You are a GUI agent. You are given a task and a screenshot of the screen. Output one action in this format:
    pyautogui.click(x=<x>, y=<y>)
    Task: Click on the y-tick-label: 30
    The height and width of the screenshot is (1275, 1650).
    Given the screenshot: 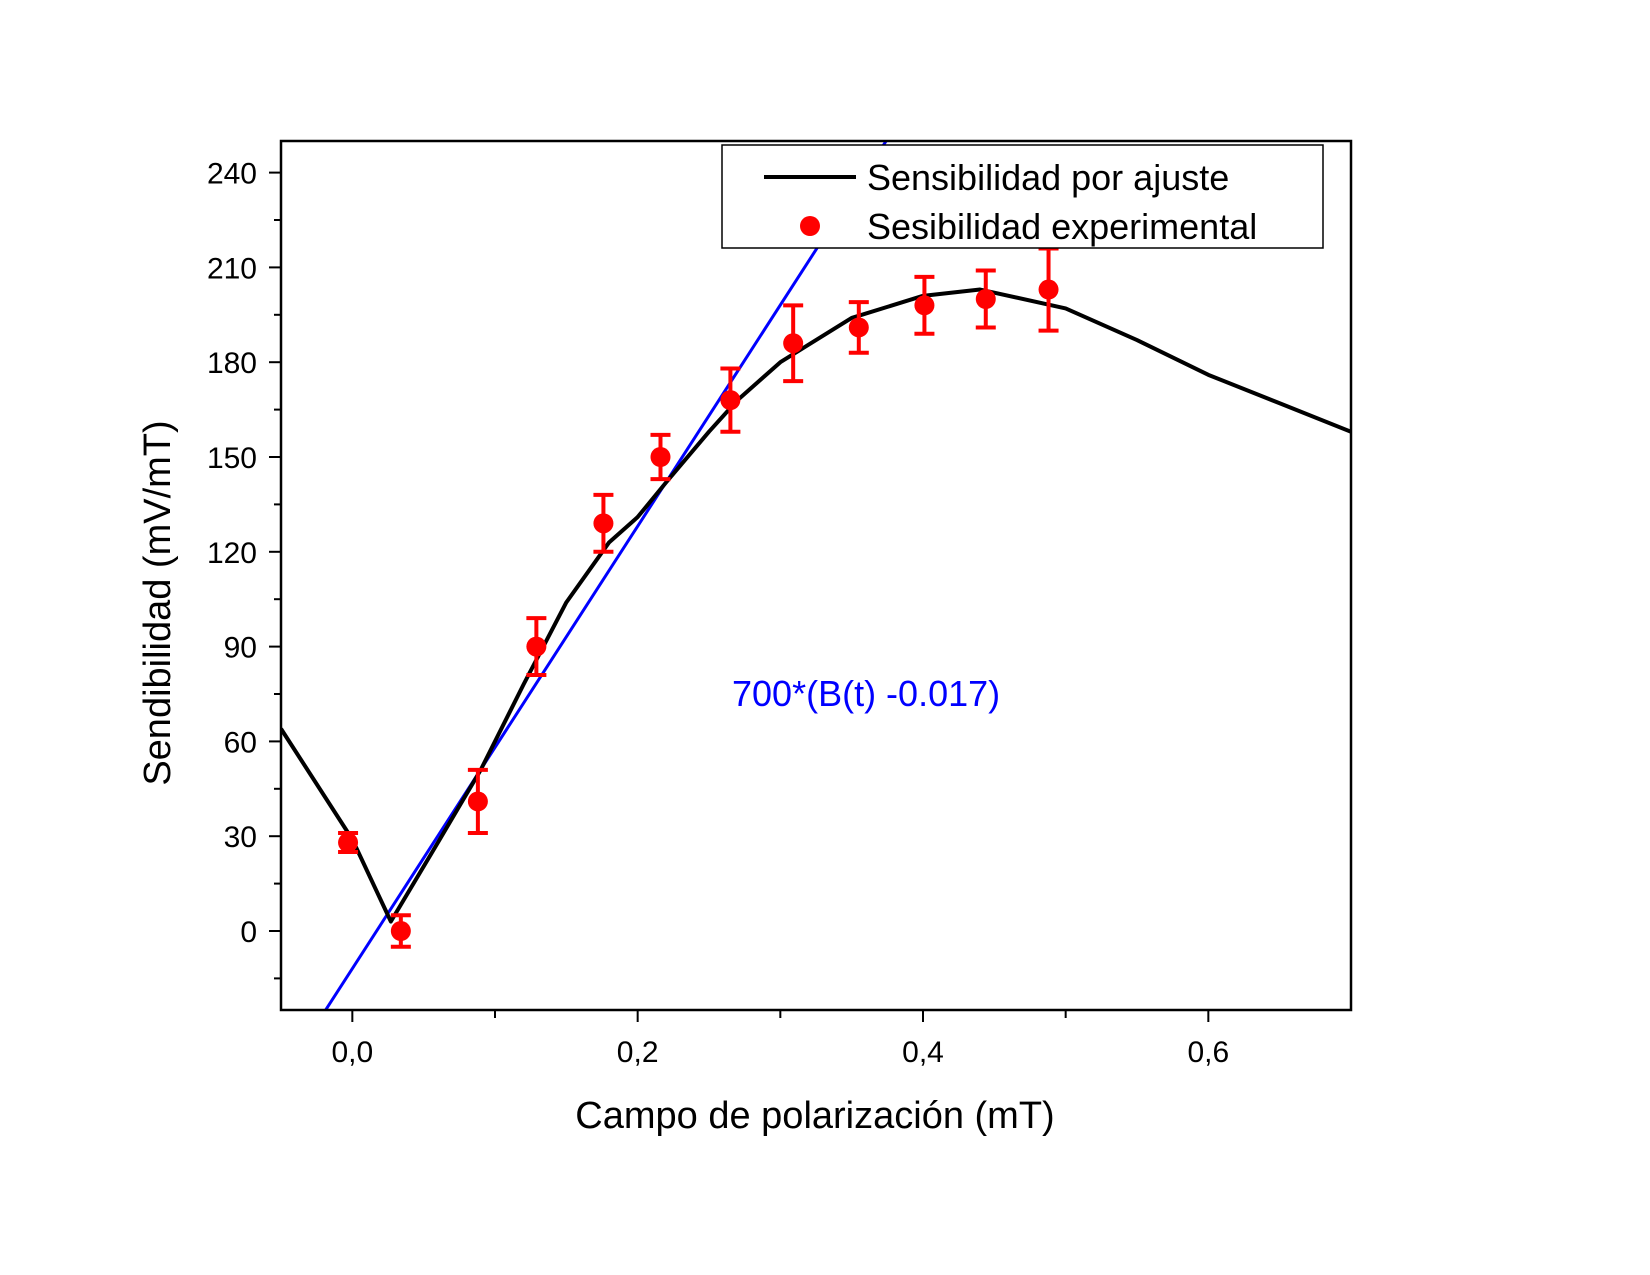 What is the action you would take?
    pyautogui.click(x=240, y=837)
    